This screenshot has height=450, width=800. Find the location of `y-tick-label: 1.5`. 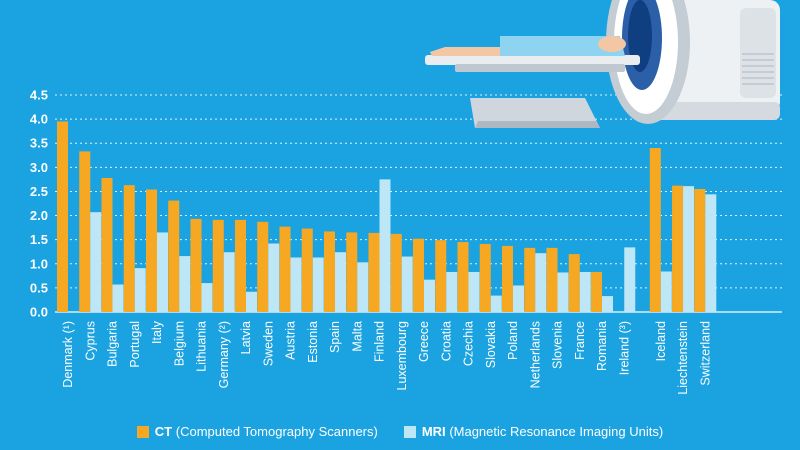

y-tick-label: 1.5 is located at coordinates (39, 239).